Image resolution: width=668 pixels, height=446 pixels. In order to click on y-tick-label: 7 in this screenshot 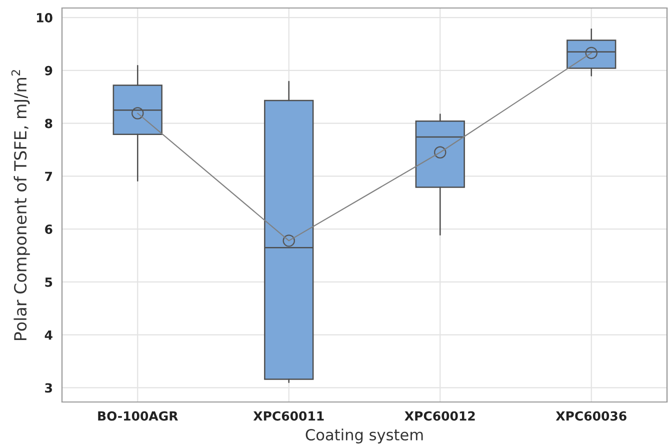, I will do `click(48, 176)`.